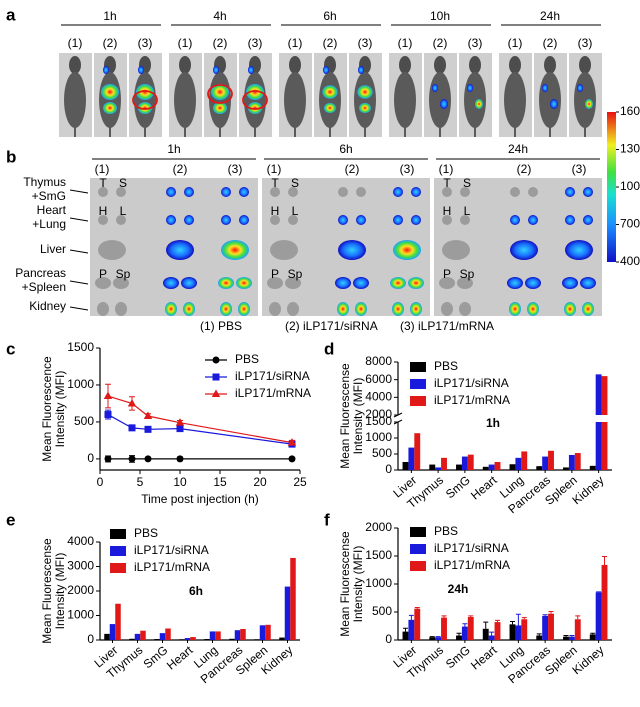 This screenshot has width=640, height=707. What do you see at coordinates (418, 401) in the screenshot?
I see `legend-swatch` at bounding box center [418, 401].